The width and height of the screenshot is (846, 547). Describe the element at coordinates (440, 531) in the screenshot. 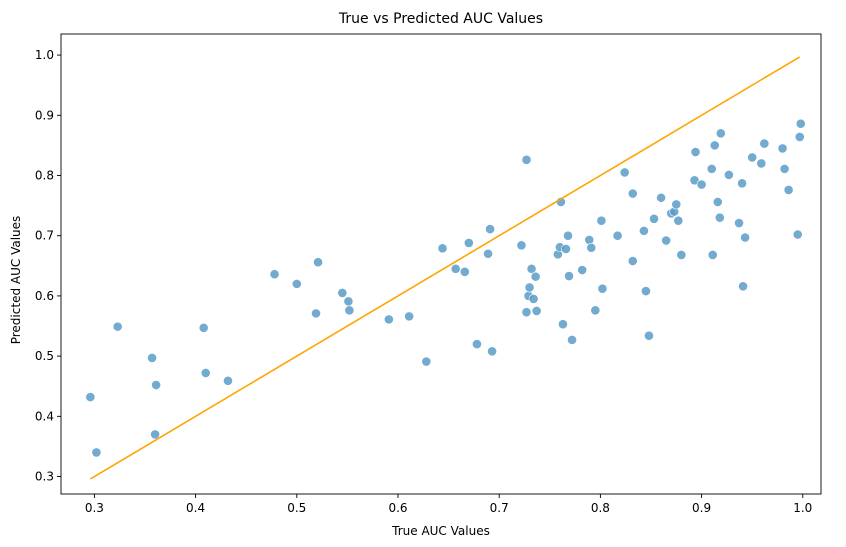

I see `x-axis-label: True AUC Values` at that location.